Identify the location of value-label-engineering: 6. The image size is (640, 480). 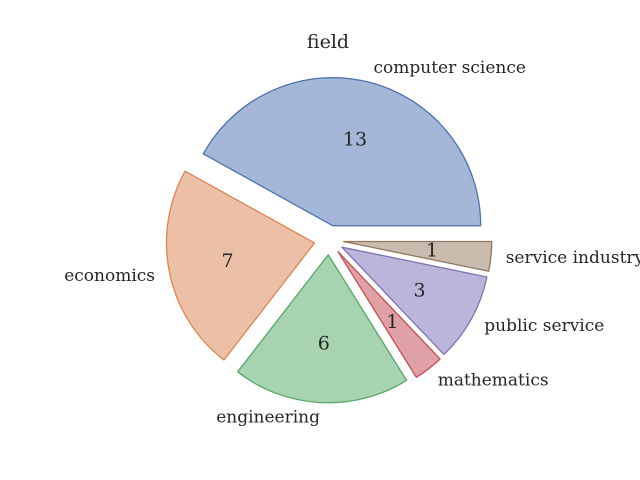
(324, 343).